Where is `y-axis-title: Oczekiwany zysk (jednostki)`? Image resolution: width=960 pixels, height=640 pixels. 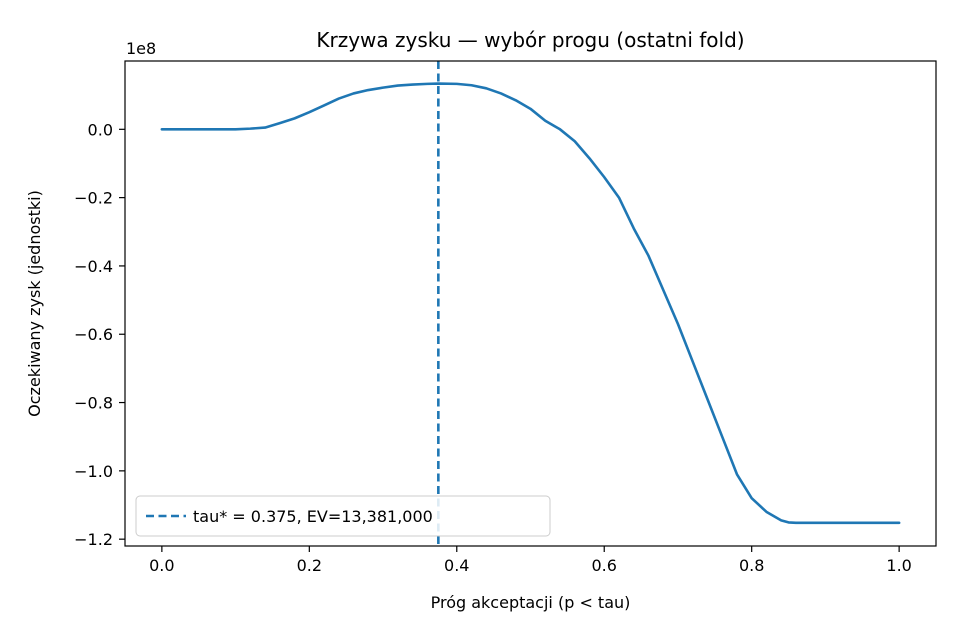
y-axis-title: Oczekiwany zysk (jednostki) is located at coordinates (34, 303).